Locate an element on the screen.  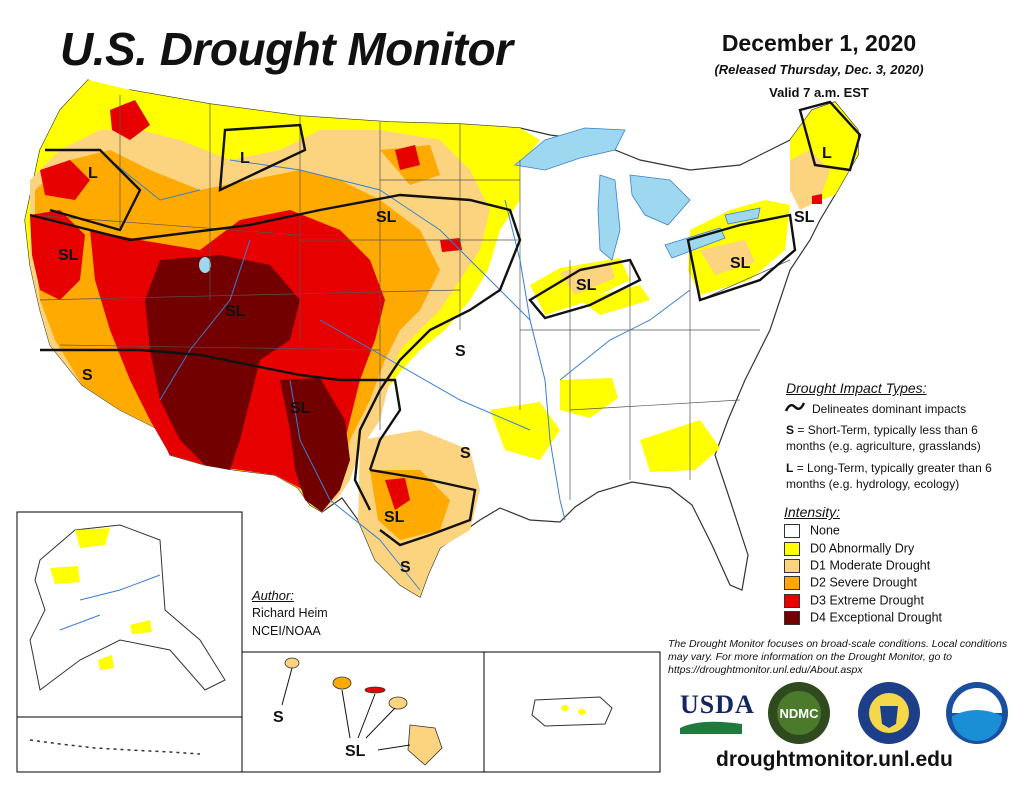
hawaii-big-island is located at coordinates (425, 745).